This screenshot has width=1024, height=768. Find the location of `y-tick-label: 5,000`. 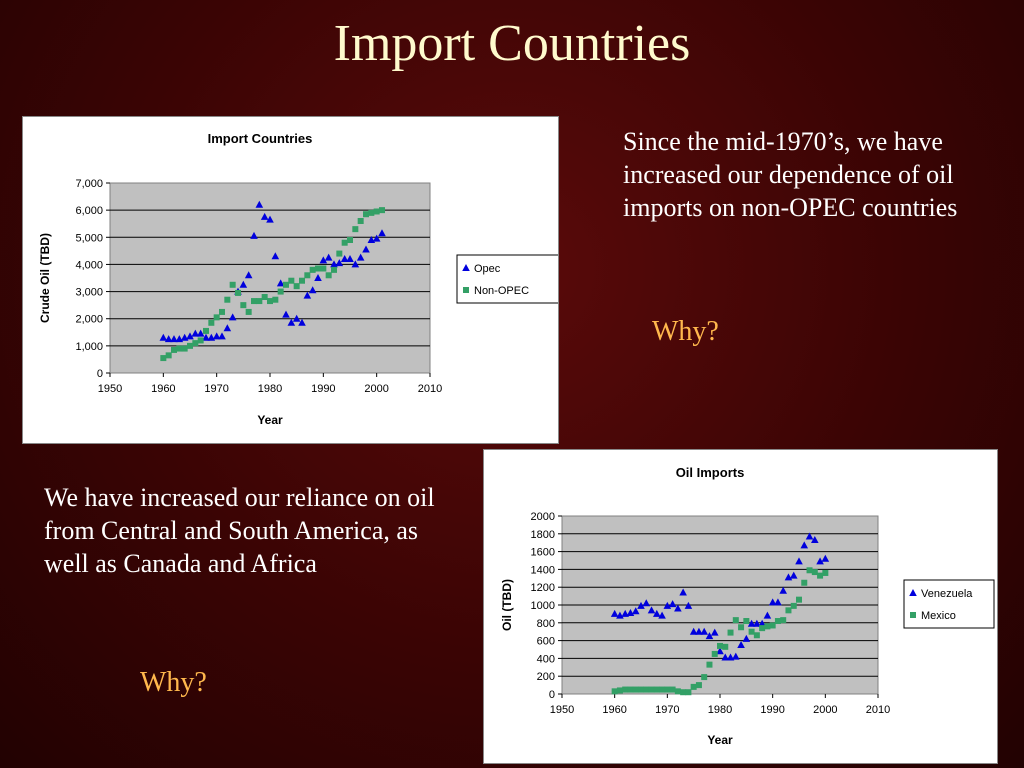

y-tick-label: 5,000 is located at coordinates (89, 238).